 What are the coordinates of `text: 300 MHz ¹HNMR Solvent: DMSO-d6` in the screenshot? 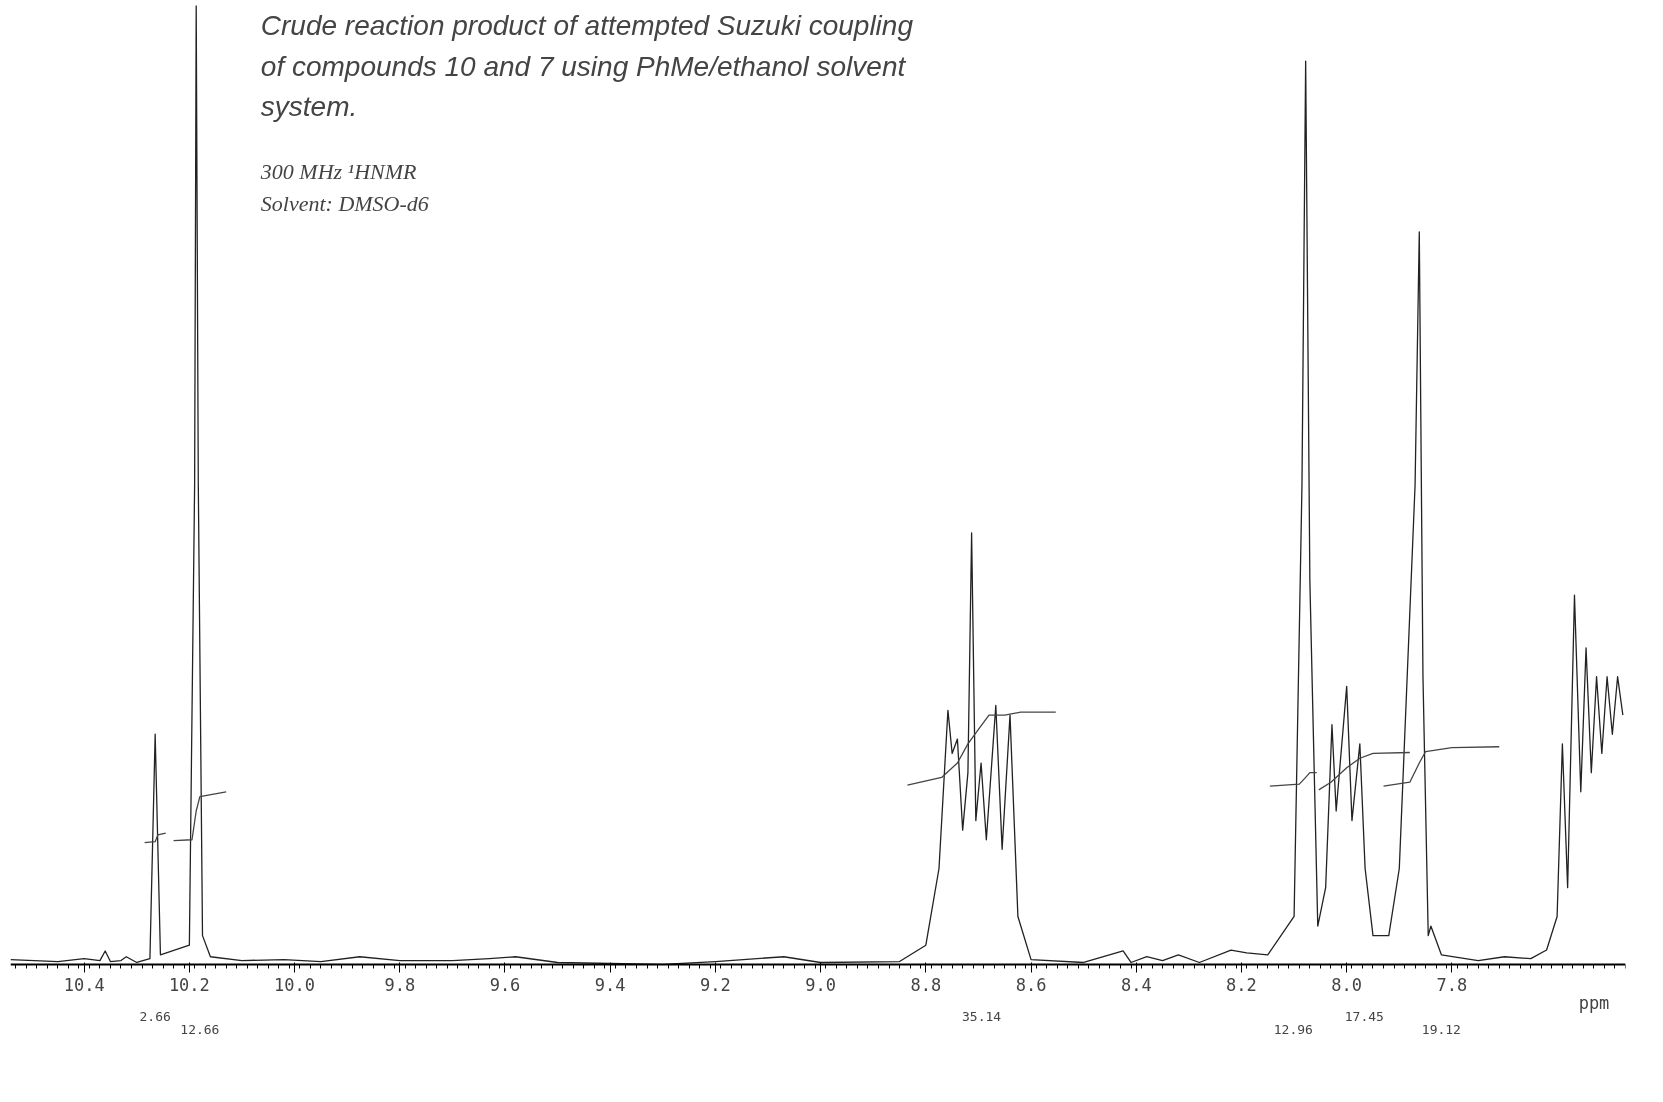 It's located at (344, 187).